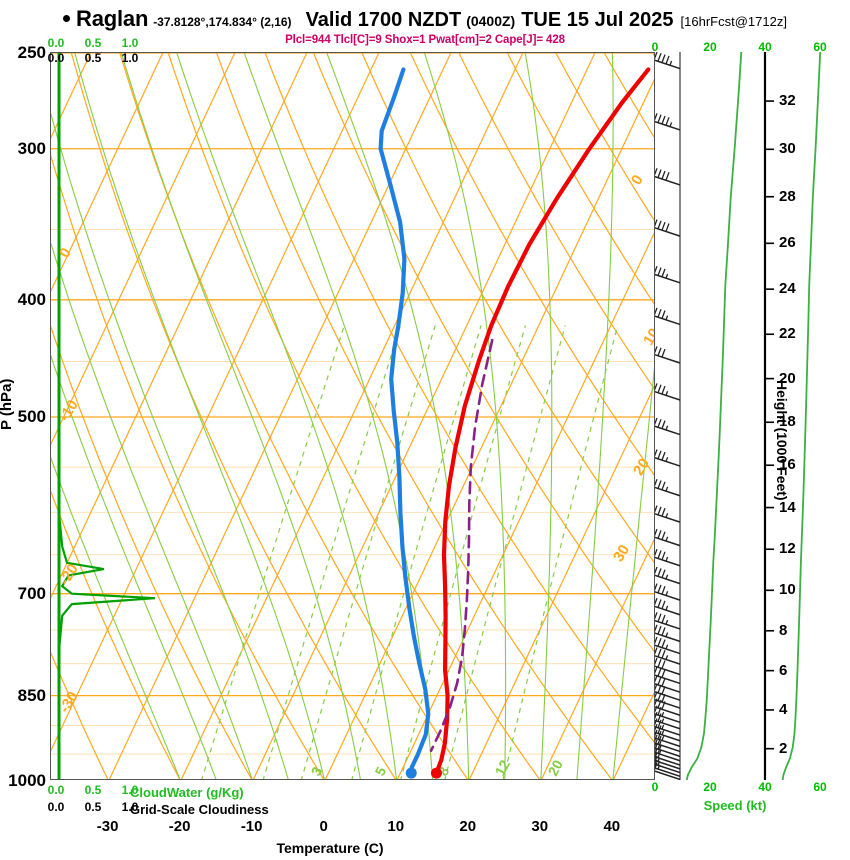 Image resolution: width=850 pixels, height=860 pixels. What do you see at coordinates (540, 826) in the screenshot?
I see `temperature-tick-30: 30` at bounding box center [540, 826].